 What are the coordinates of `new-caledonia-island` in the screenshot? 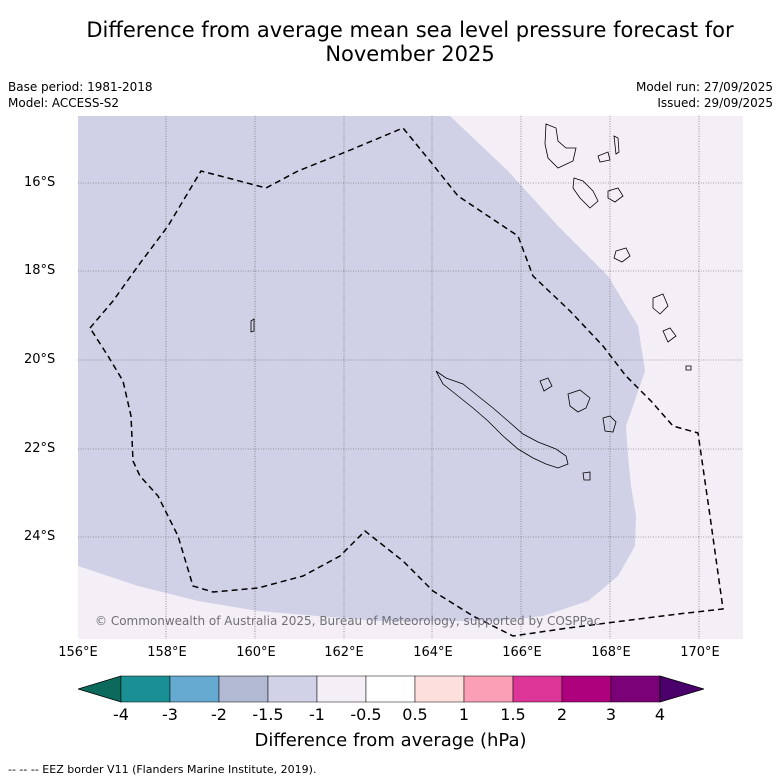 It's located at (502, 419).